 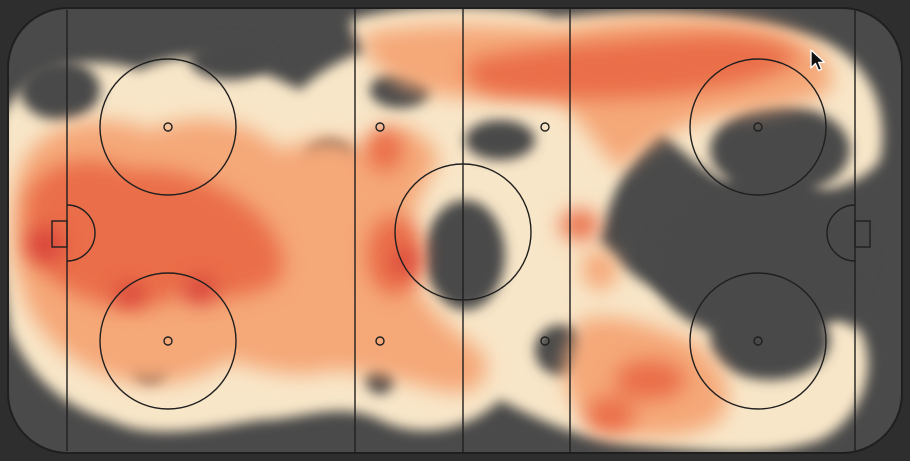 What do you see at coordinates (463, 232) in the screenshot?
I see `center-faceoff-circle` at bounding box center [463, 232].